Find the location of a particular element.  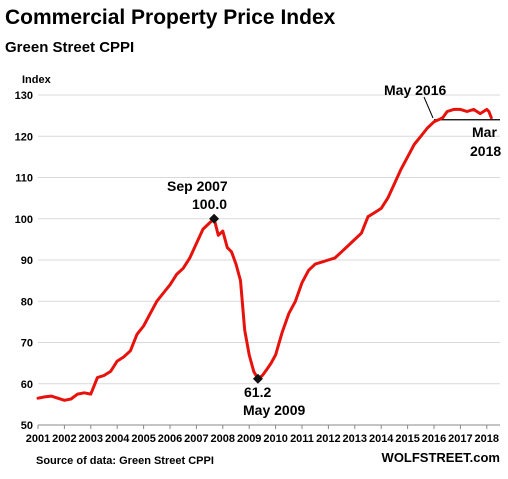

annotation-mar-2018-line1: Mar is located at coordinates (484, 132).